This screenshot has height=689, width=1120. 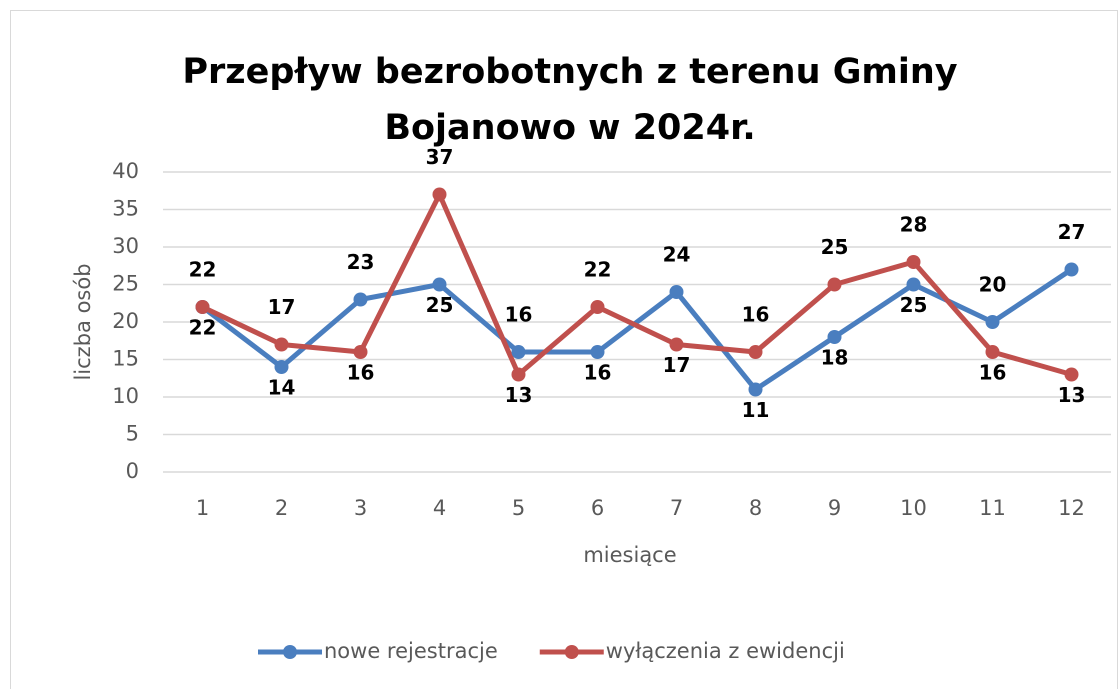 What do you see at coordinates (360, 508) in the screenshot?
I see `x-tick-label: 3` at bounding box center [360, 508].